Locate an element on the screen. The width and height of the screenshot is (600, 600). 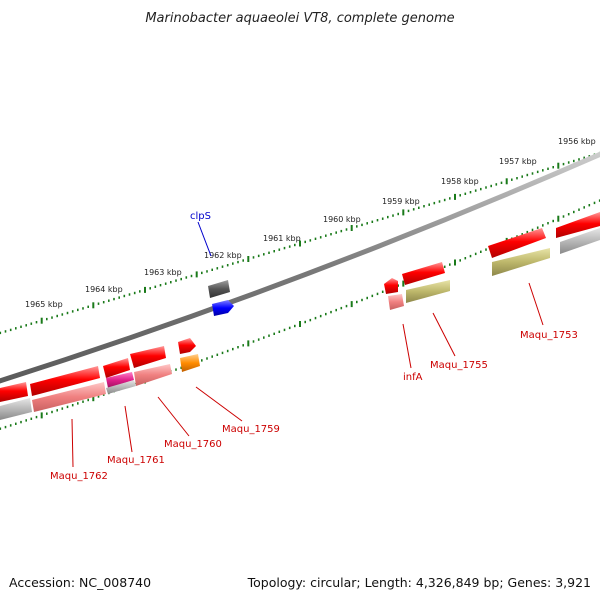
gene-label-maqu-1761: Maqu_1761 is located at coordinates (136, 460).